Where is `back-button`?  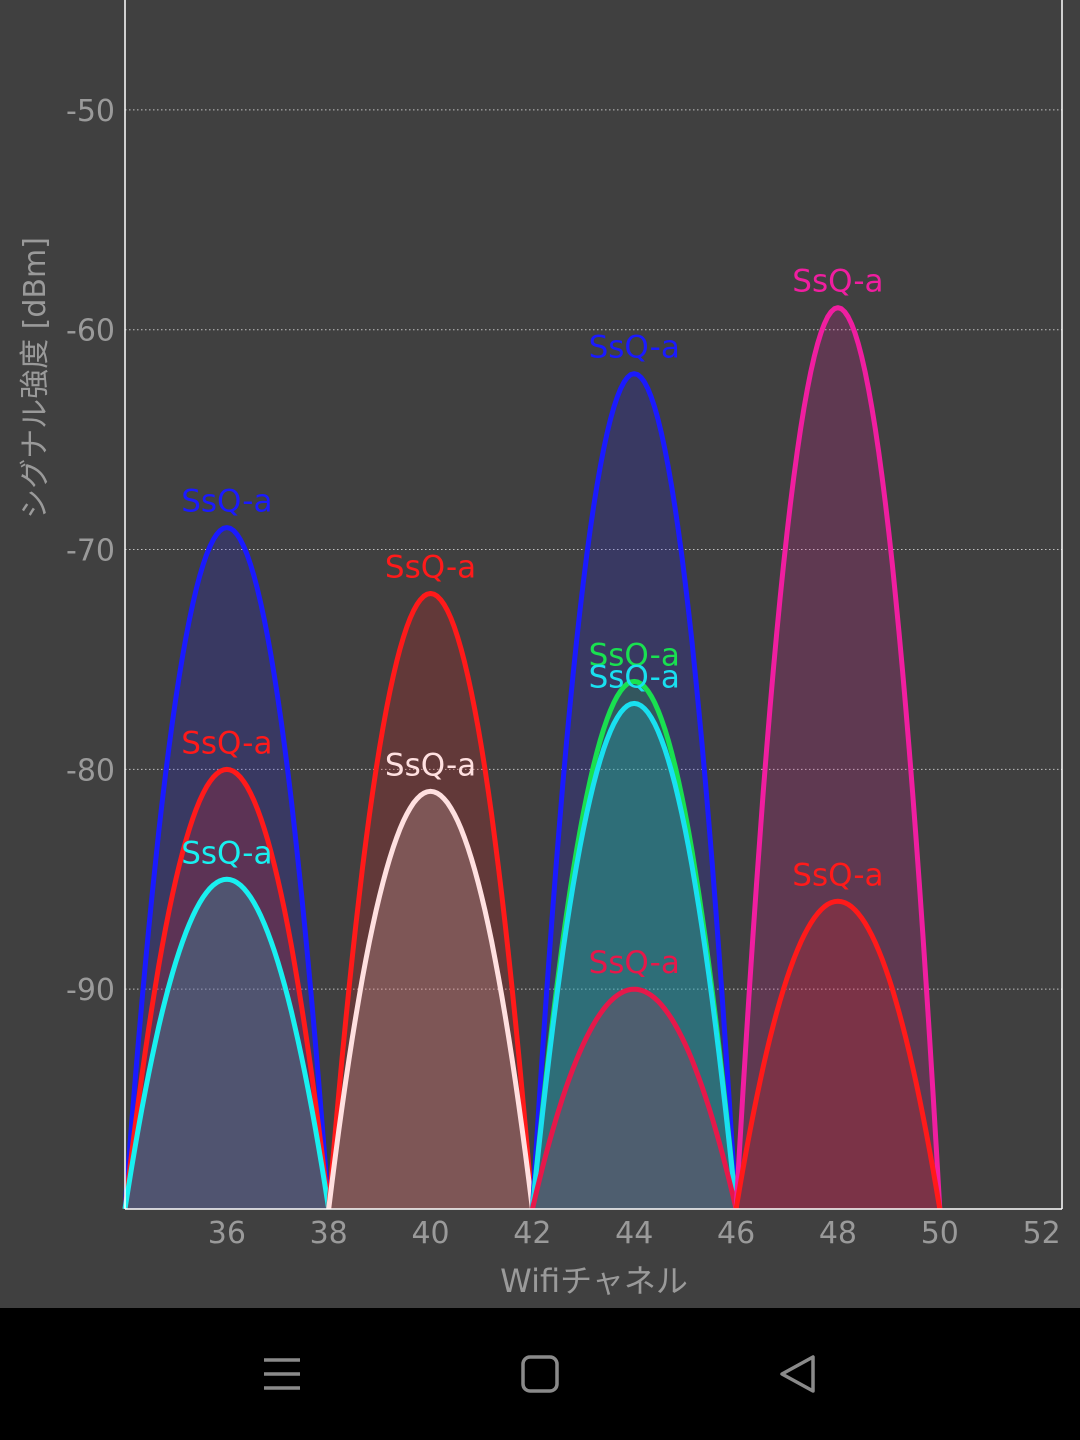 back-button is located at coordinates (798, 1374).